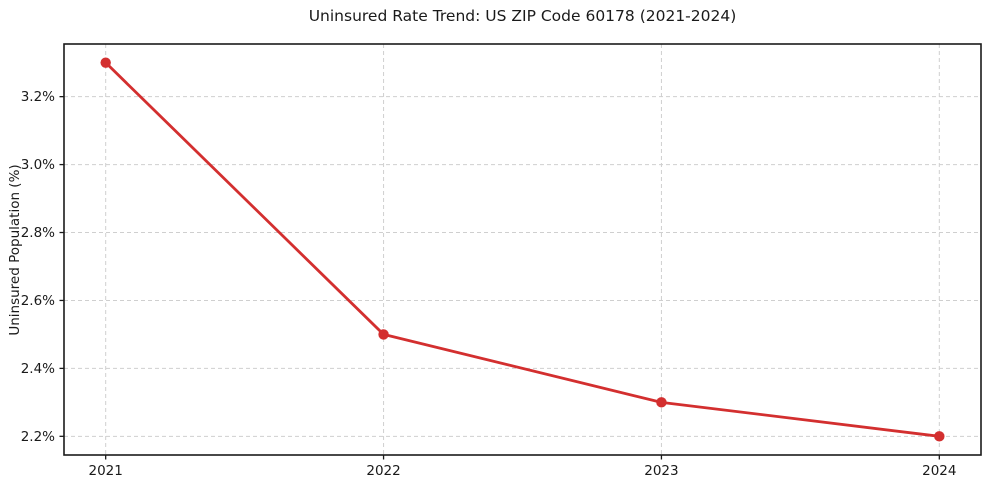 The image size is (989, 490). Describe the element at coordinates (939, 471) in the screenshot. I see `x-tick-label: 2024` at that location.